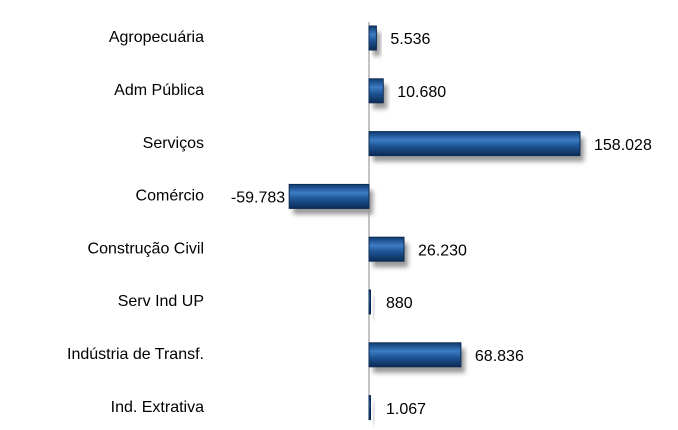  What do you see at coordinates (258, 198) in the screenshot?
I see `value-label: -59.783` at bounding box center [258, 198].